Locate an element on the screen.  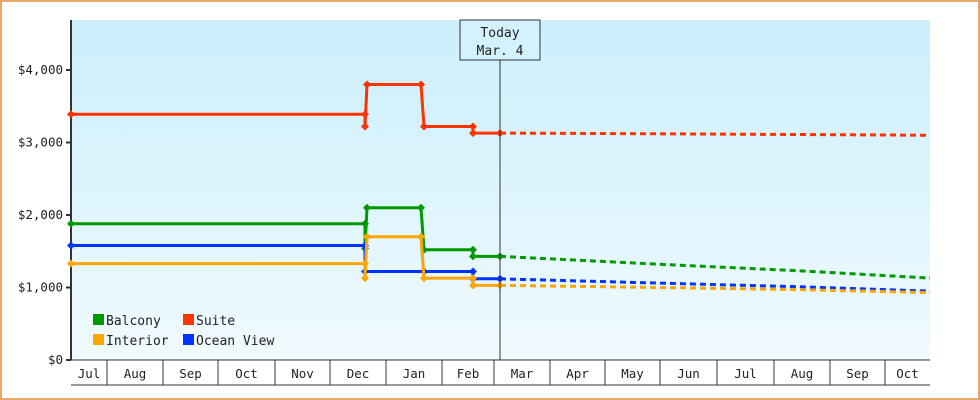
series-interior is located at coordinates (499, 263).